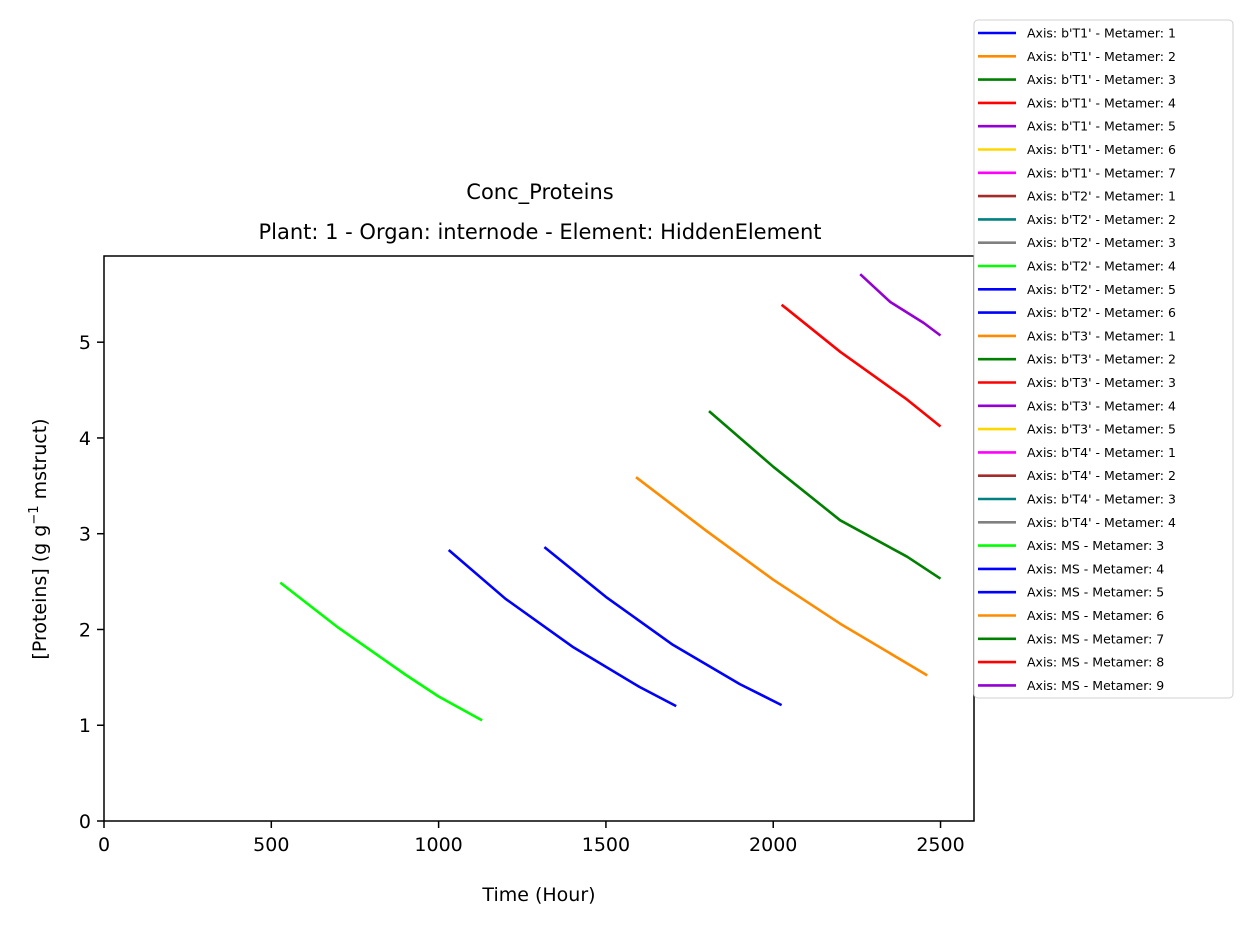 The image size is (1253, 928). Describe the element at coordinates (773, 845) in the screenshot. I see `x-tick-label-4: 2000` at that location.